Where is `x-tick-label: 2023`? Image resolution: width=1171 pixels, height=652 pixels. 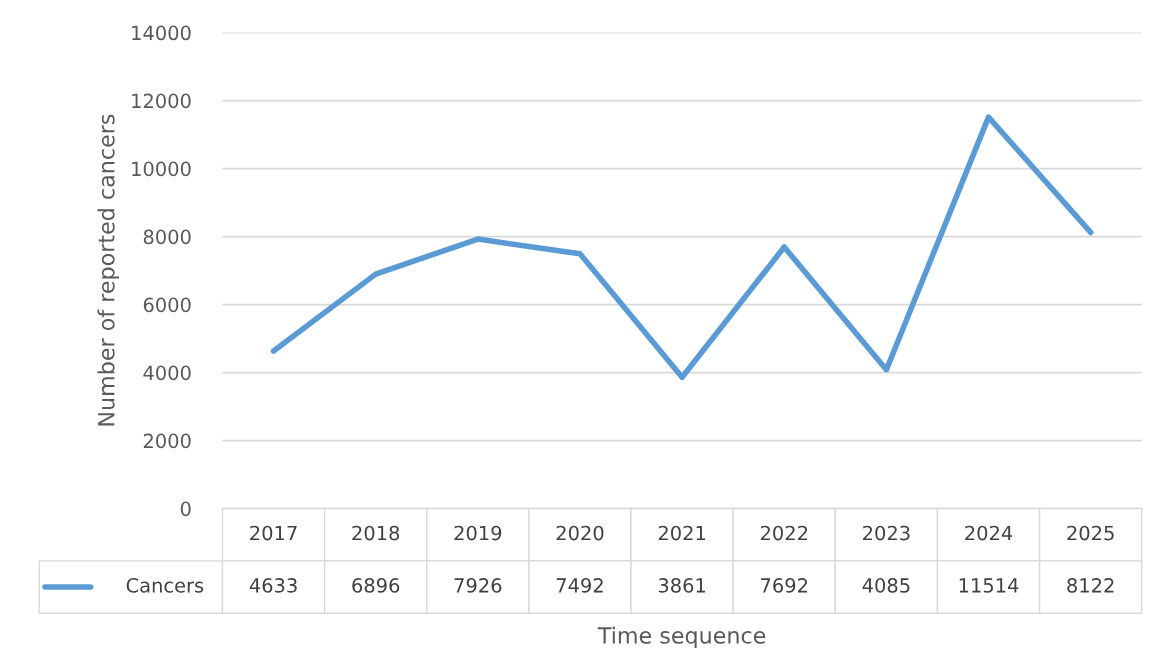 x-tick-label: 2023 is located at coordinates (886, 533).